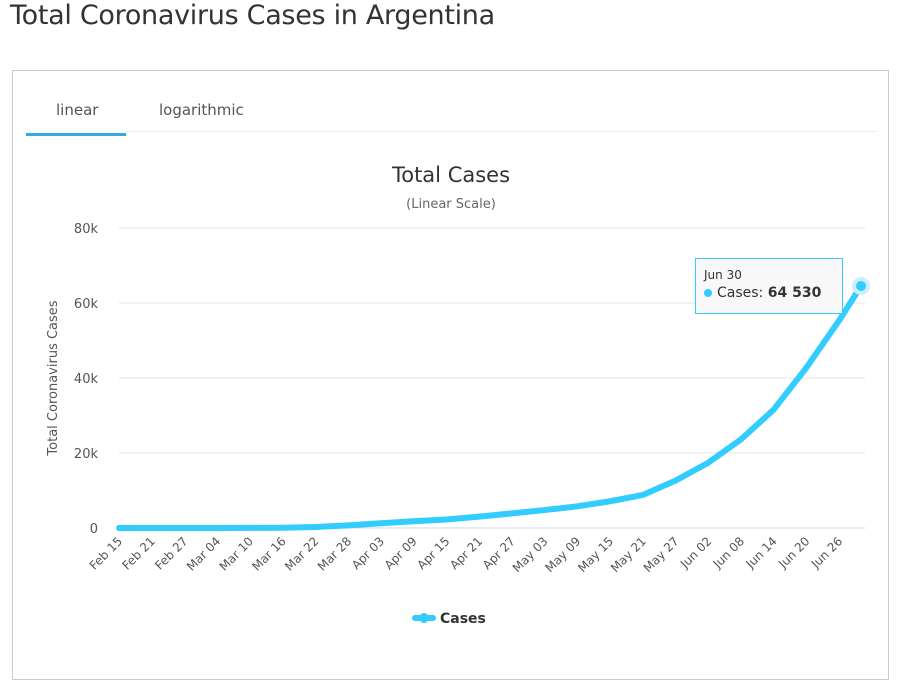  Describe the element at coordinates (595, 554) in the screenshot. I see `x-tick-label: May 15` at that location.